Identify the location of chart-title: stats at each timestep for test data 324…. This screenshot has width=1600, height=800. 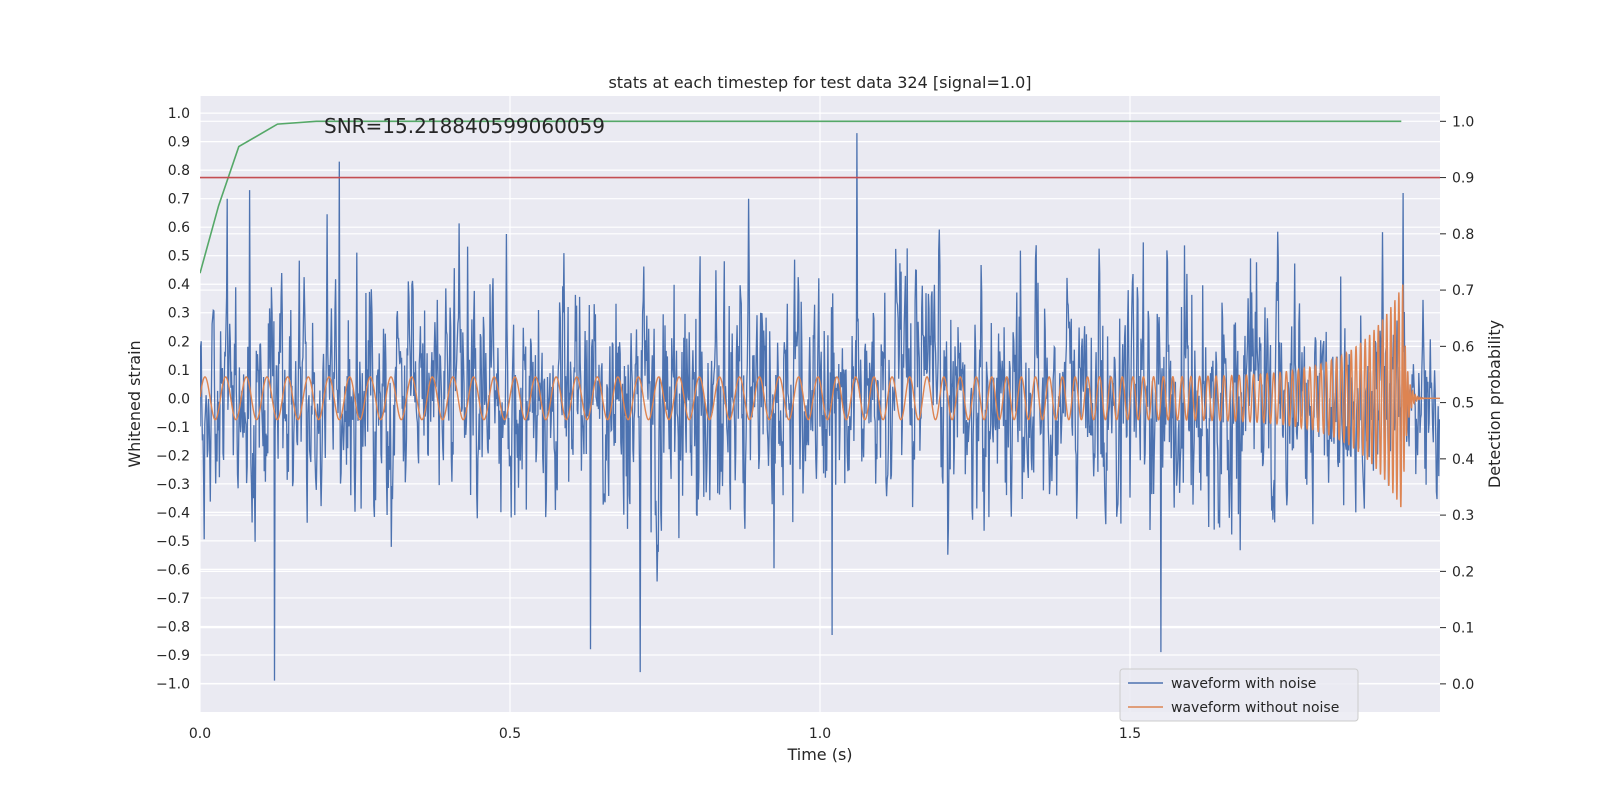
(819, 82).